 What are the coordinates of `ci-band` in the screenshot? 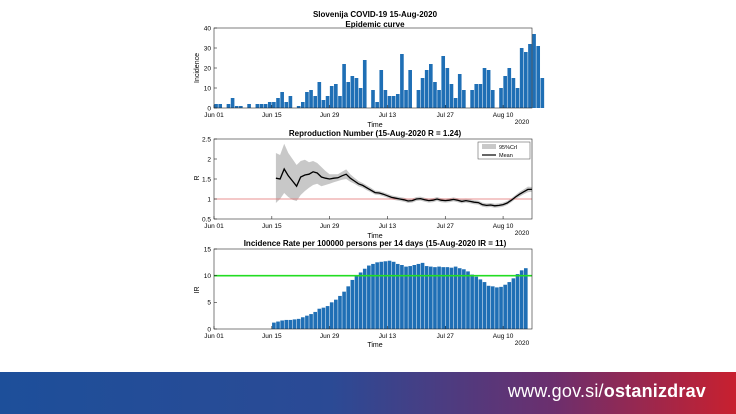 It's located at (403, 175).